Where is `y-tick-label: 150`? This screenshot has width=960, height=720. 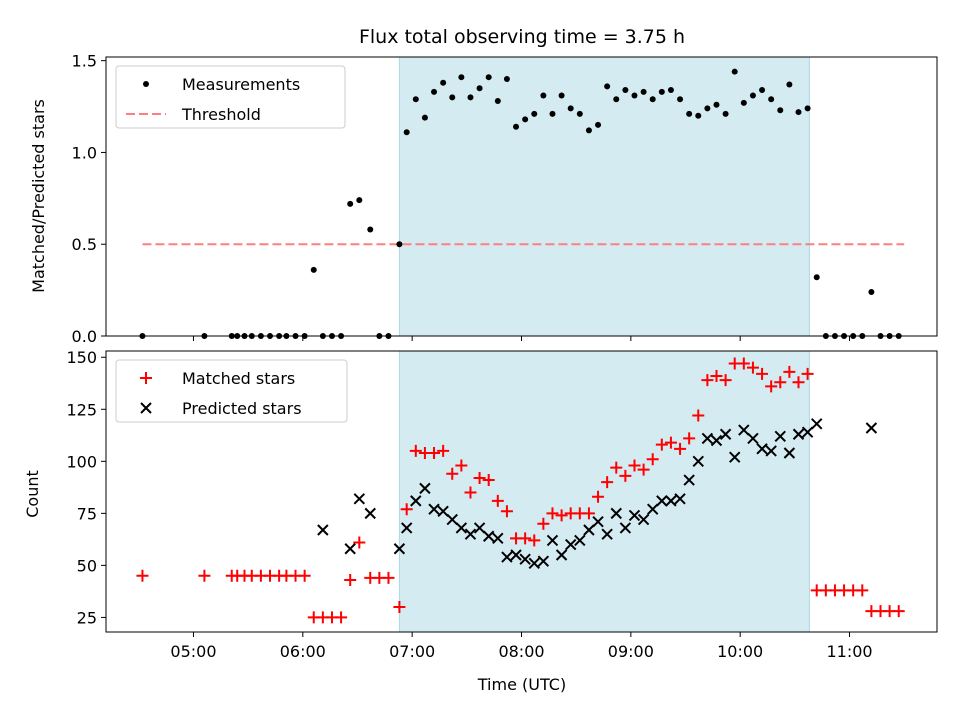 y-tick-label: 150 is located at coordinates (81, 357).